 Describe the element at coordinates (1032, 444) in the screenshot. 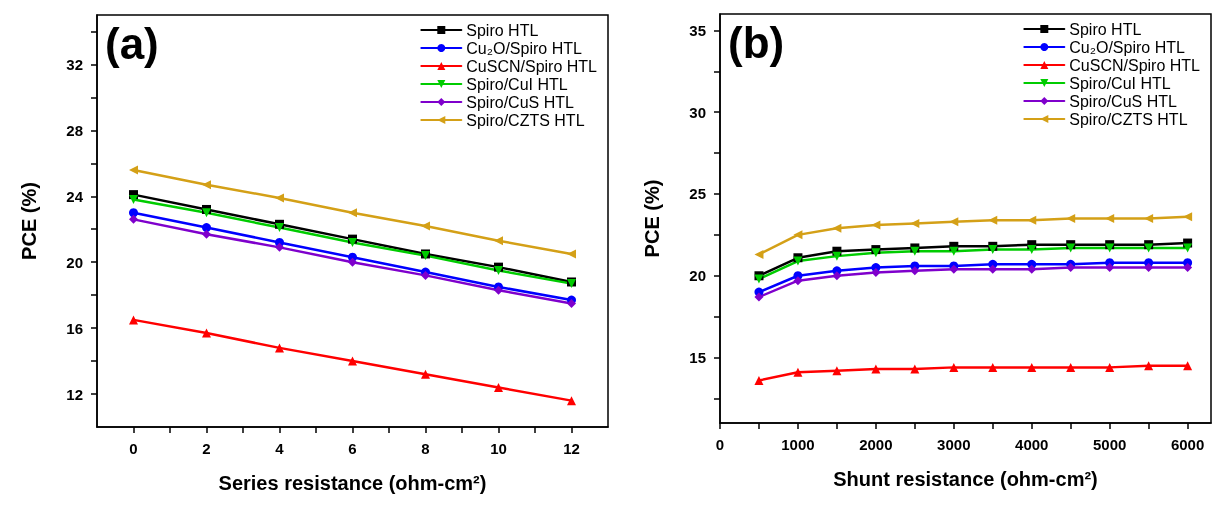

I see `x-tick-label: 4000` at that location.